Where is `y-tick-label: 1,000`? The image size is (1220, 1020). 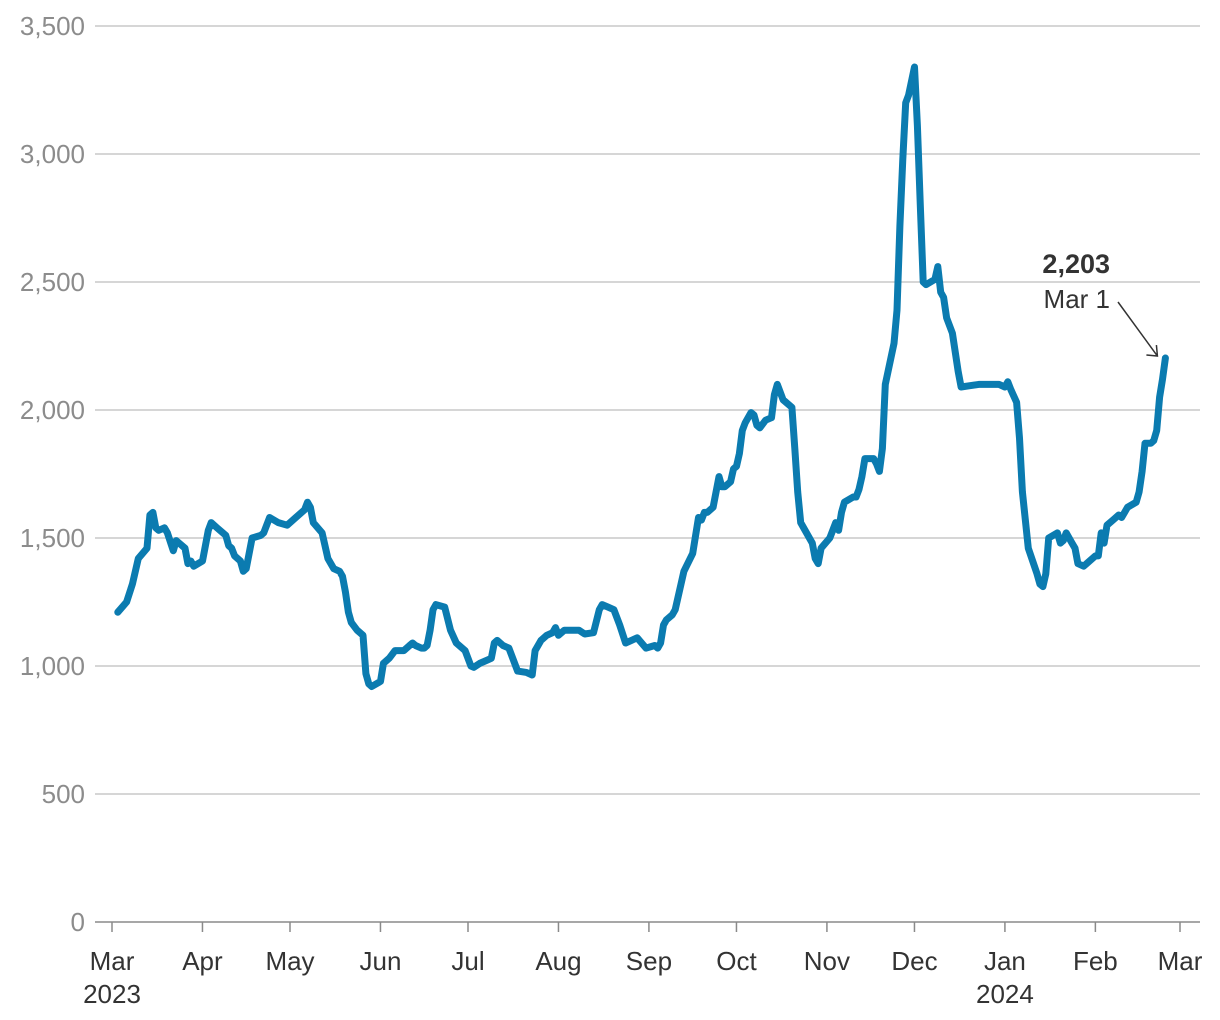 y-tick-label: 1,000 is located at coordinates (52, 666).